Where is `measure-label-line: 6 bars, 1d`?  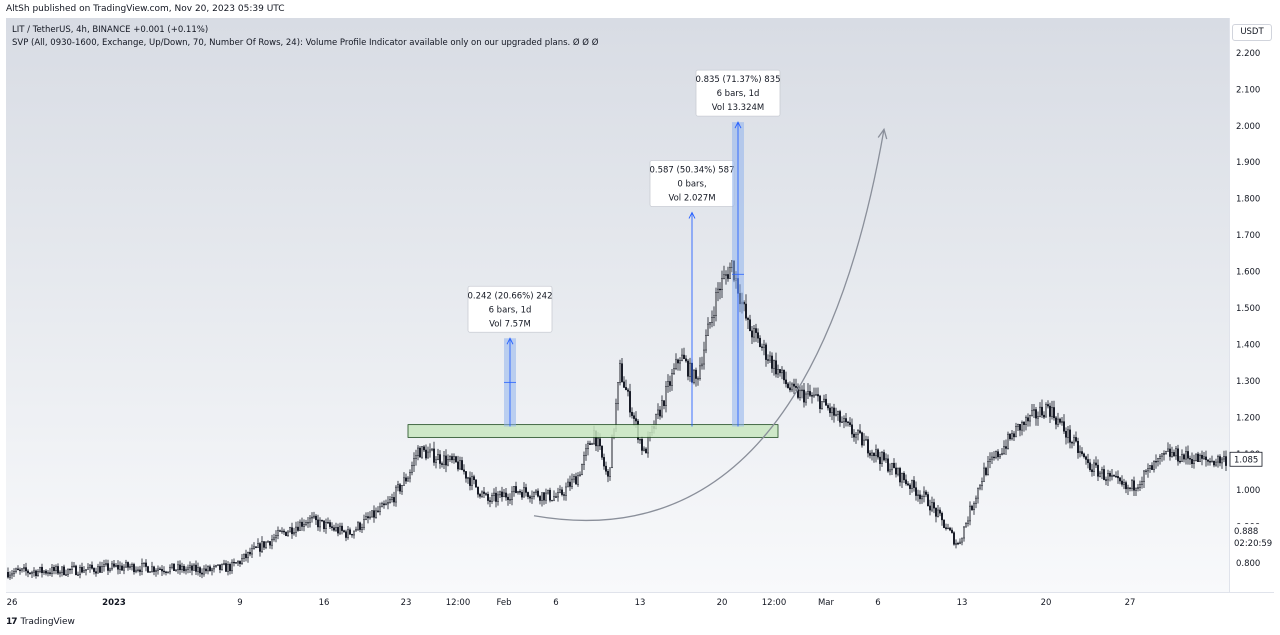 measure-label-line: 6 bars, 1d is located at coordinates (738, 94).